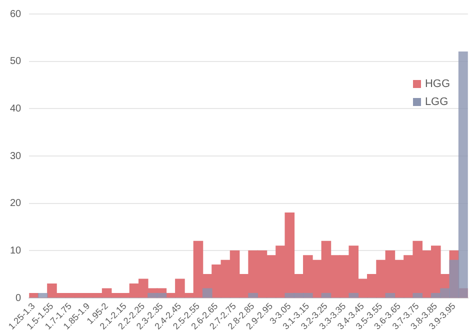 The image size is (474, 335). Describe the element at coordinates (16, 156) in the screenshot. I see `y-tick-label: 30` at that location.